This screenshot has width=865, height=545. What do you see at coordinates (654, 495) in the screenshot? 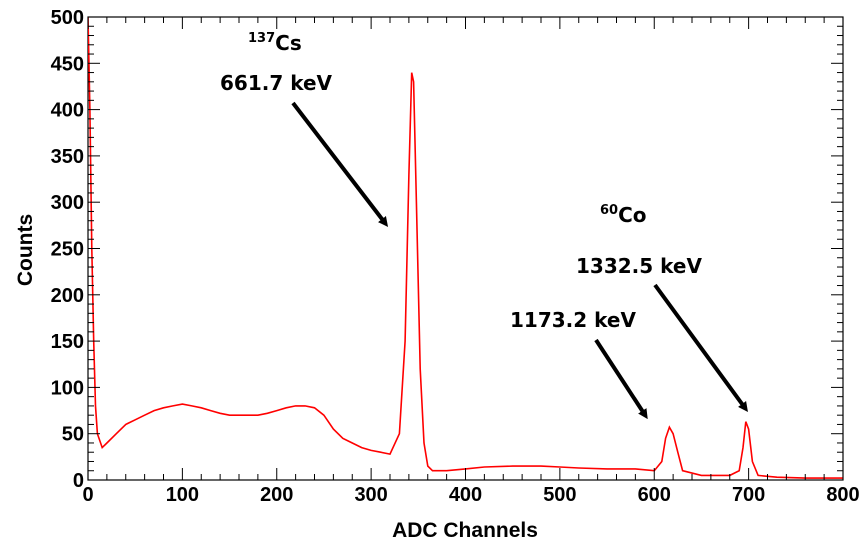
I see `x-tick-label: 600` at bounding box center [654, 495].